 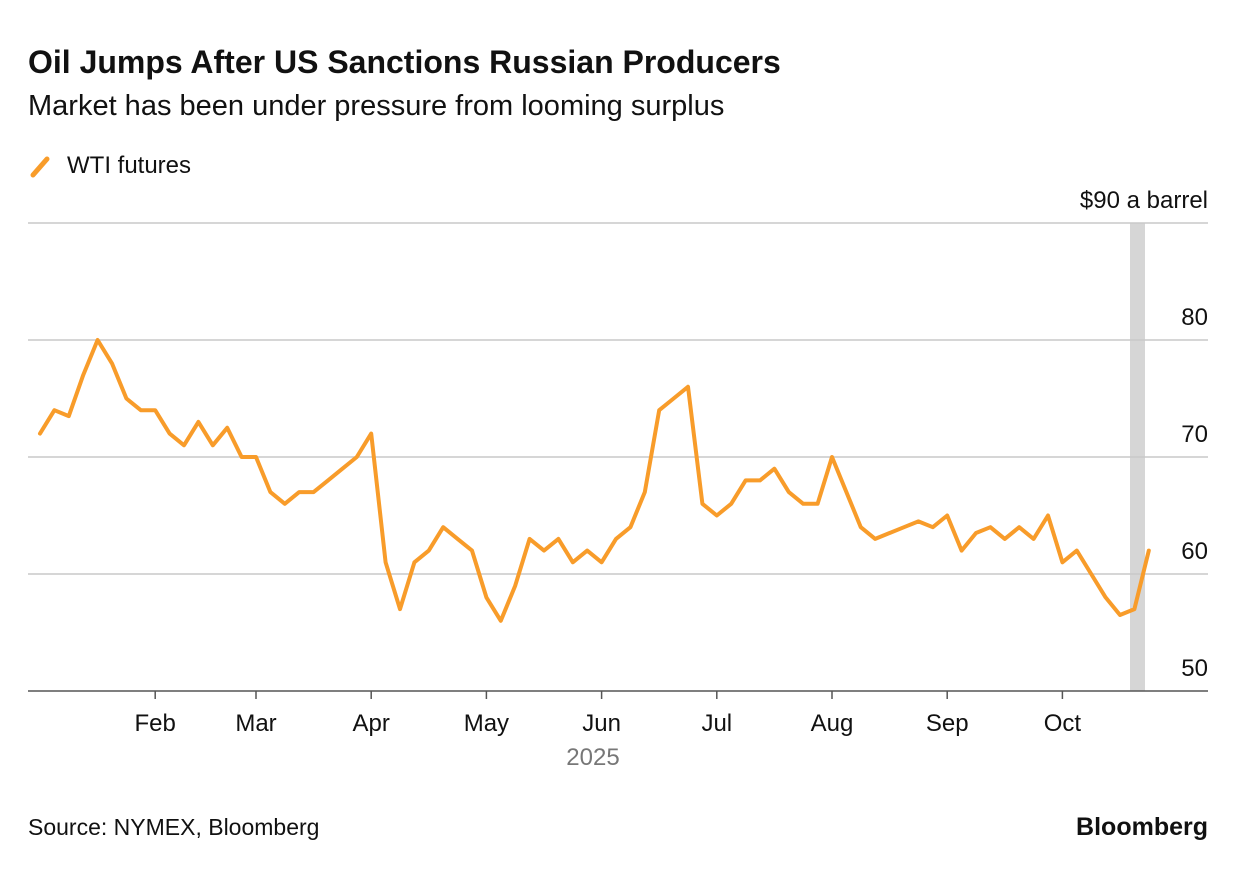 What do you see at coordinates (1144, 200) in the screenshot?
I see `y-tick-label: $90 a barrel` at bounding box center [1144, 200].